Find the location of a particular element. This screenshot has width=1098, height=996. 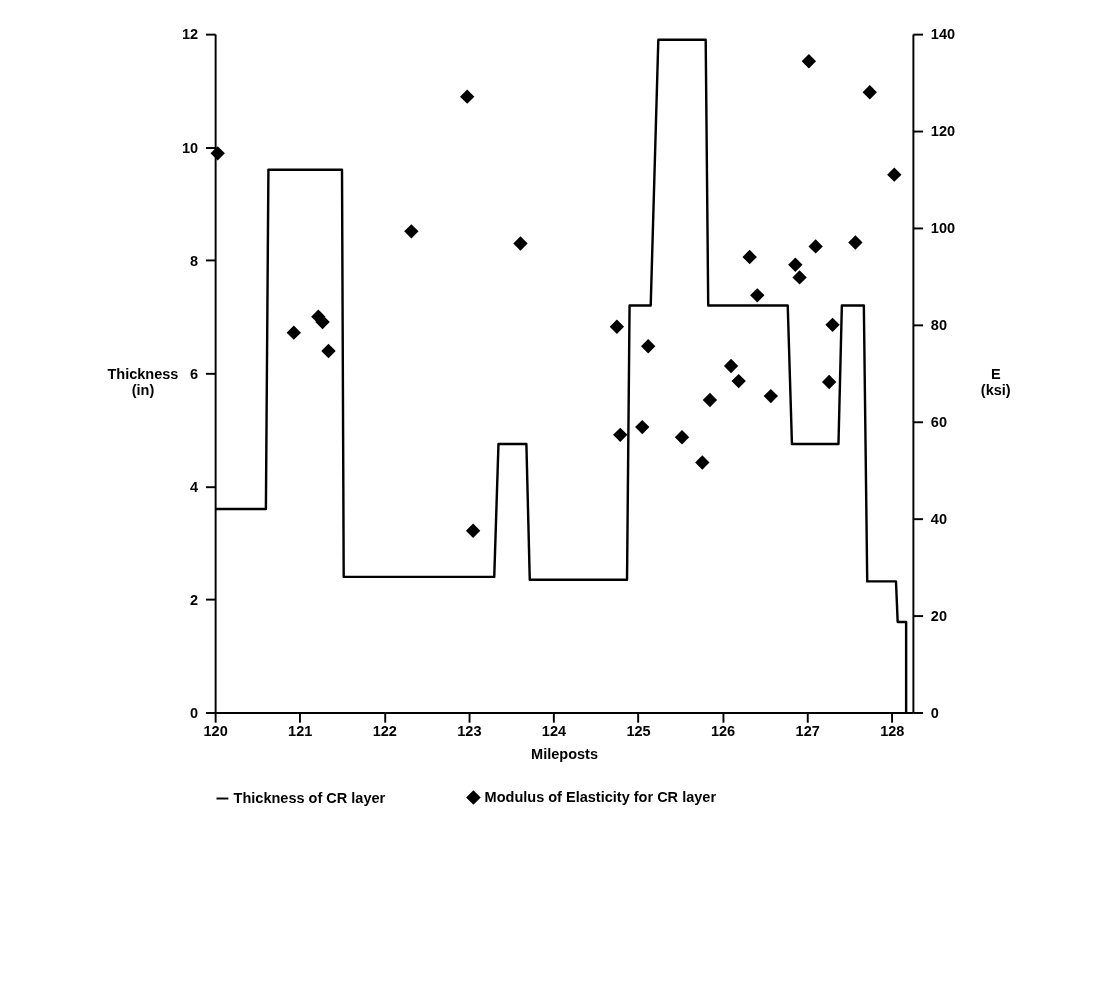

y2-tick-label: 20 is located at coordinates (938, 615).